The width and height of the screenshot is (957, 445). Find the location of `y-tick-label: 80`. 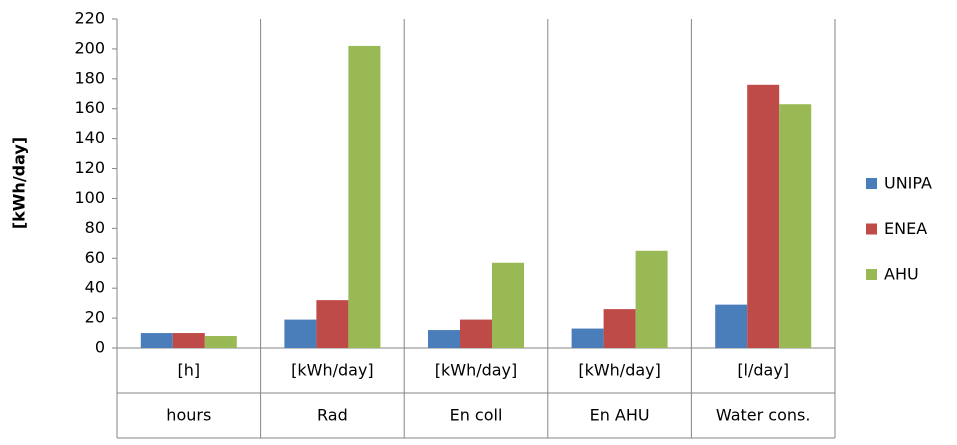

y-tick-label: 80 is located at coordinates (95, 227).